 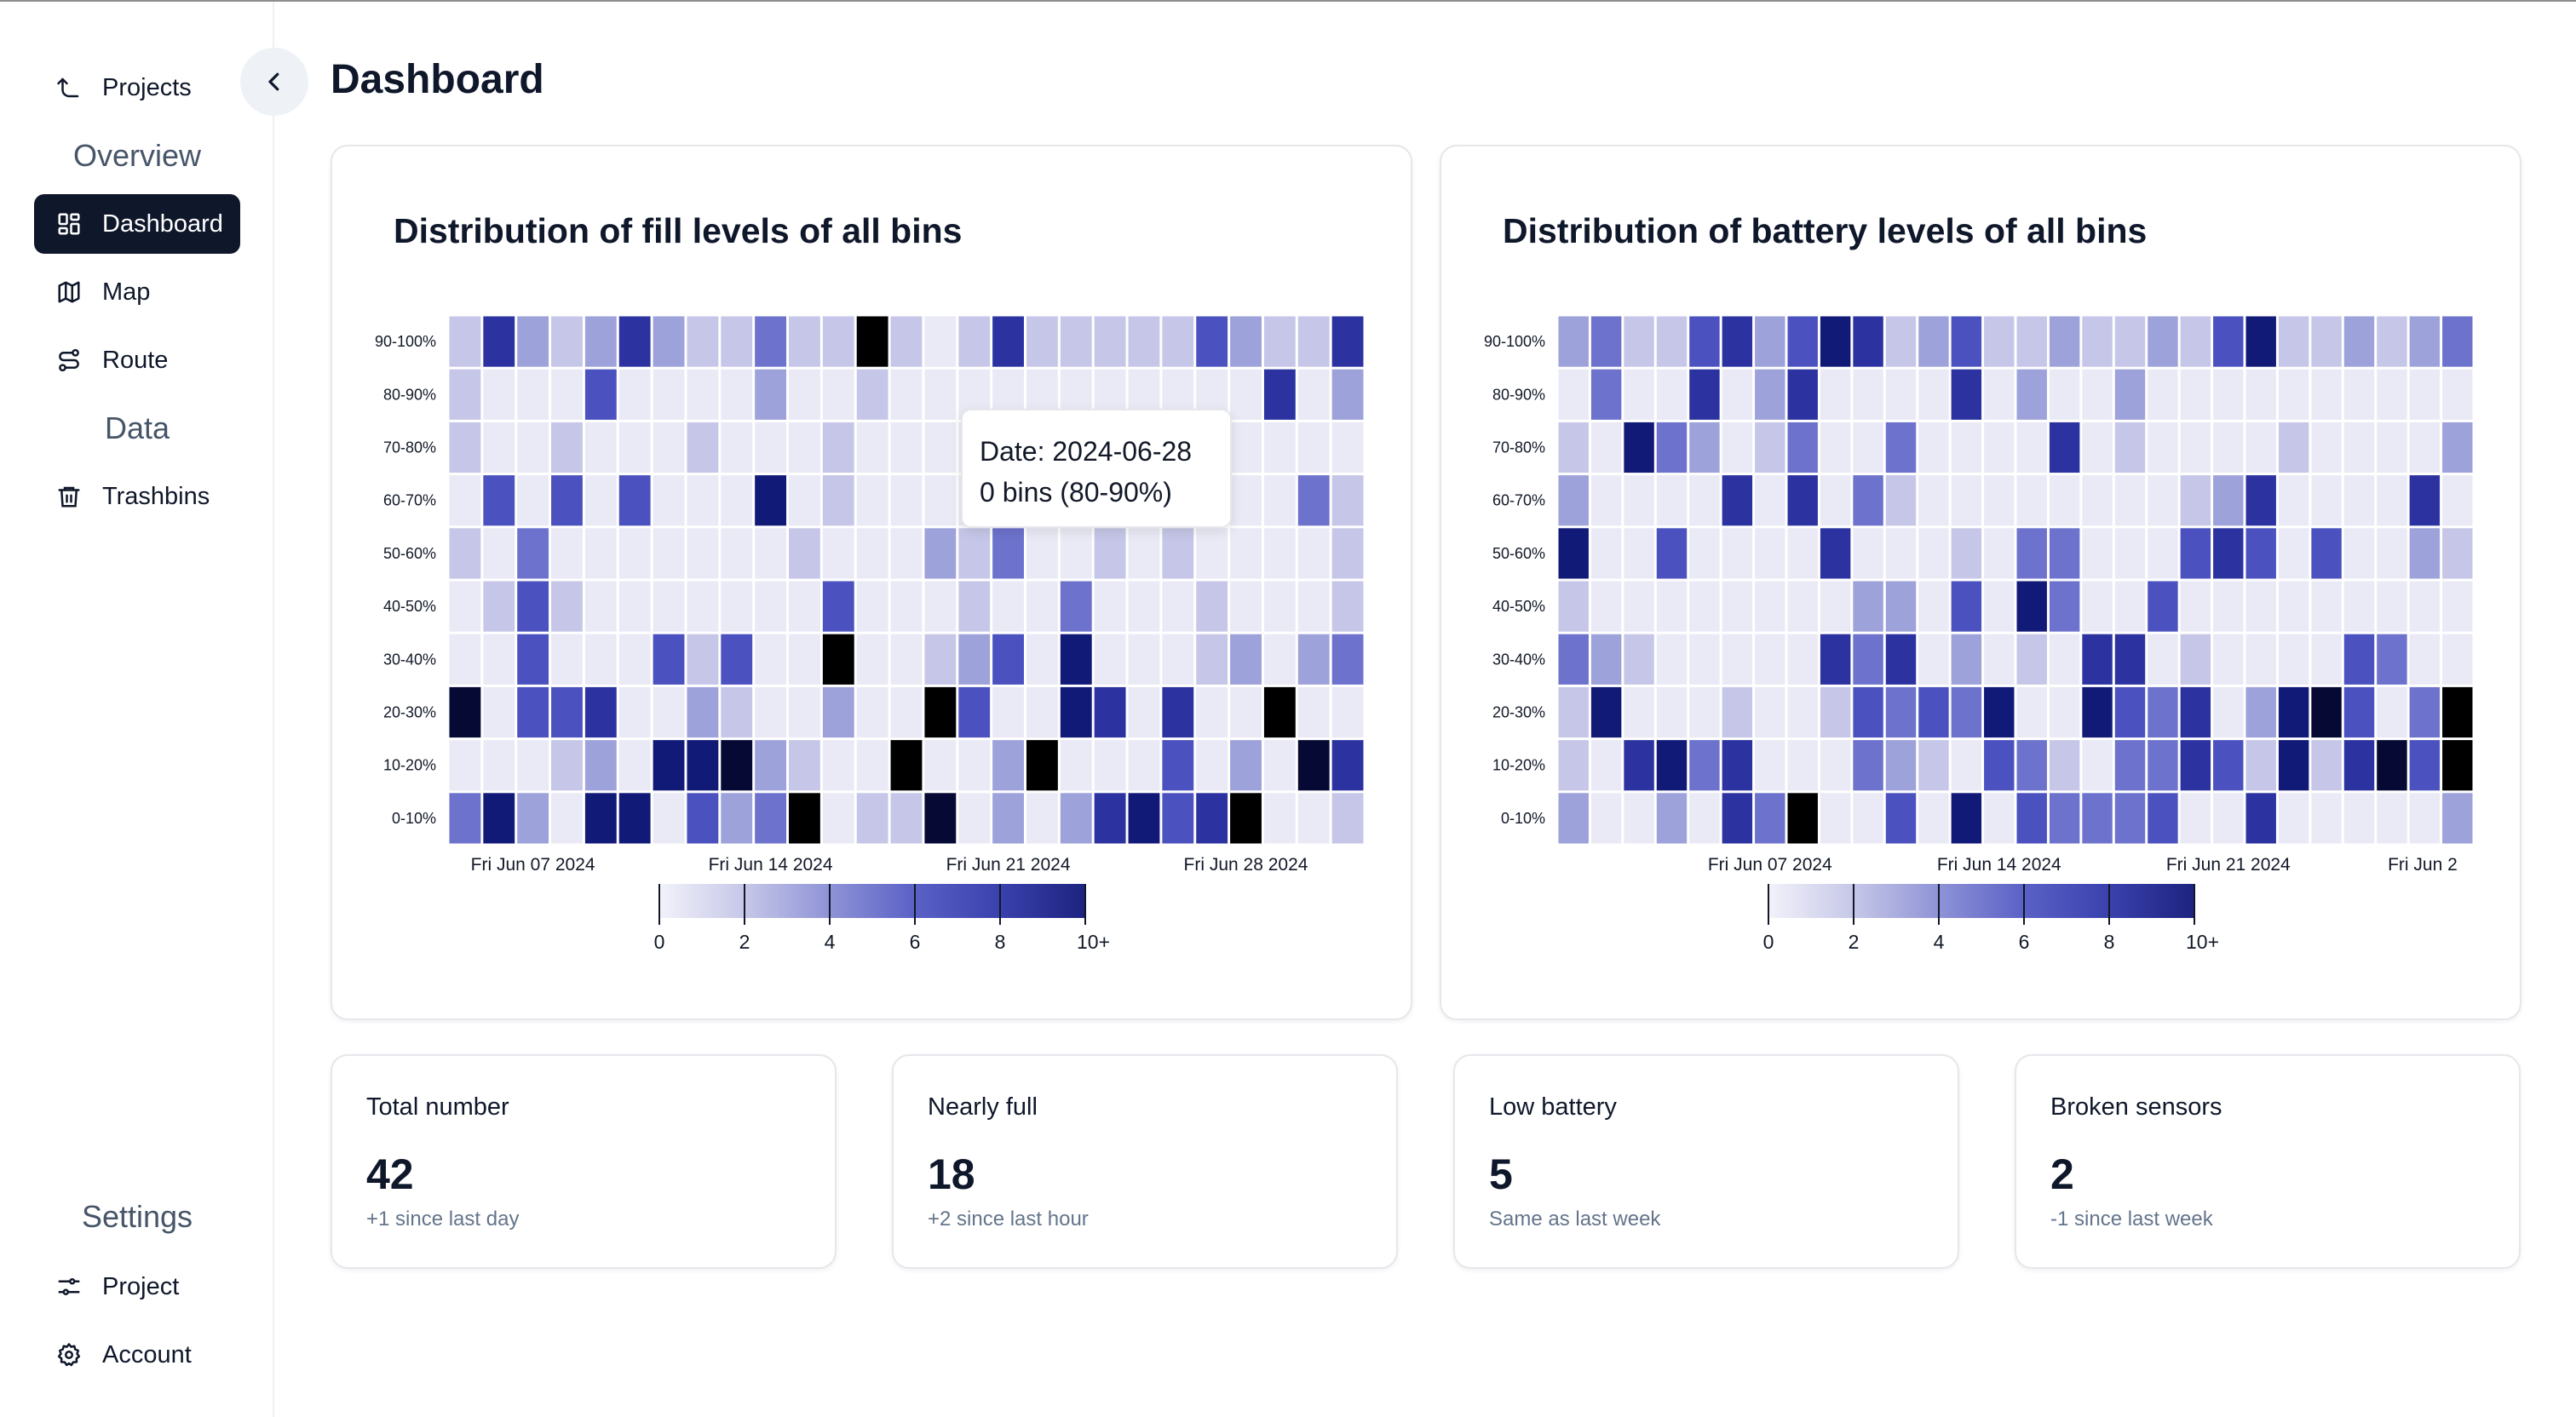 What do you see at coordinates (137, 88) in the screenshot?
I see `back-to-projects-link: Projects` at bounding box center [137, 88].